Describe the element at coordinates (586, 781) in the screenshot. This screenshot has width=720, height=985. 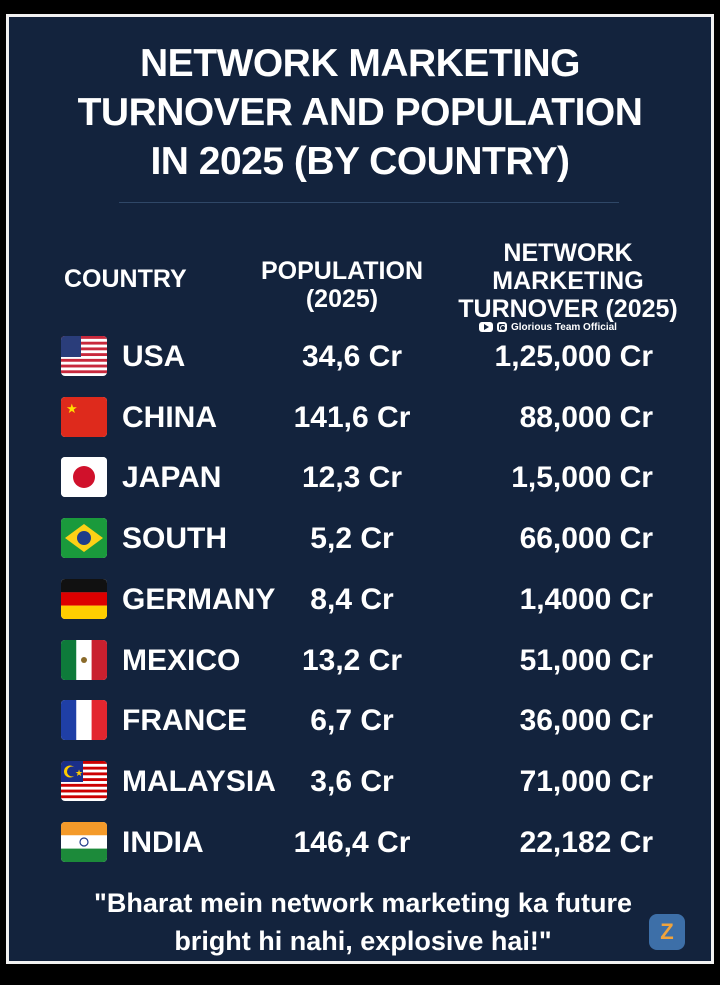
I see `turnover-value: 71,000 Cr` at that location.